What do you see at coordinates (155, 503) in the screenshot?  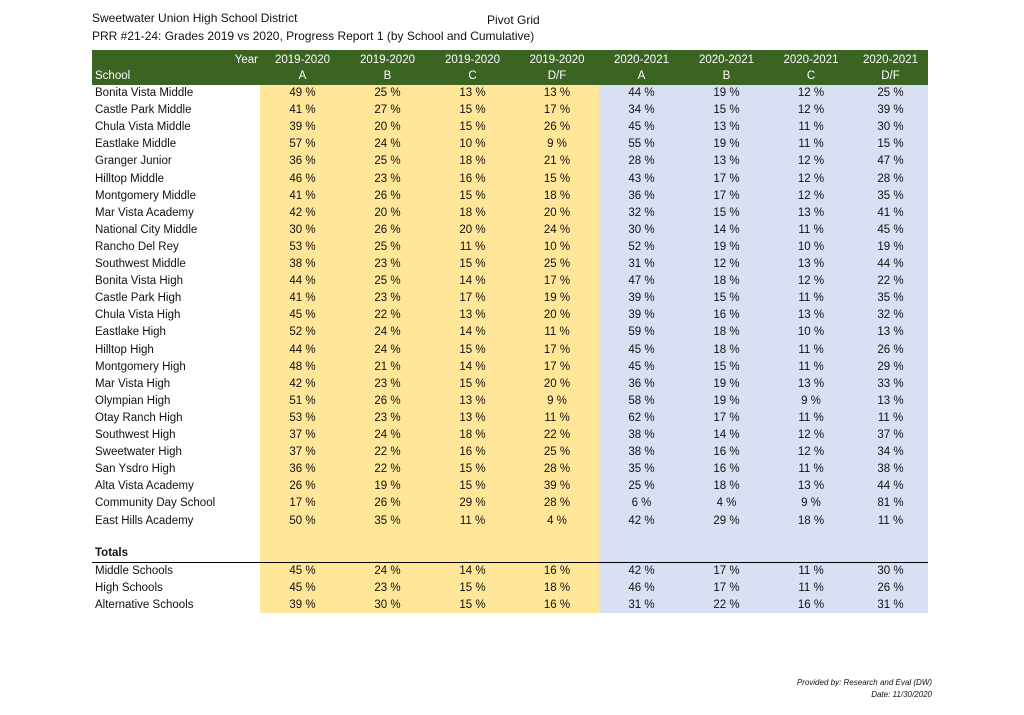 I see `school-name: Community Day School` at bounding box center [155, 503].